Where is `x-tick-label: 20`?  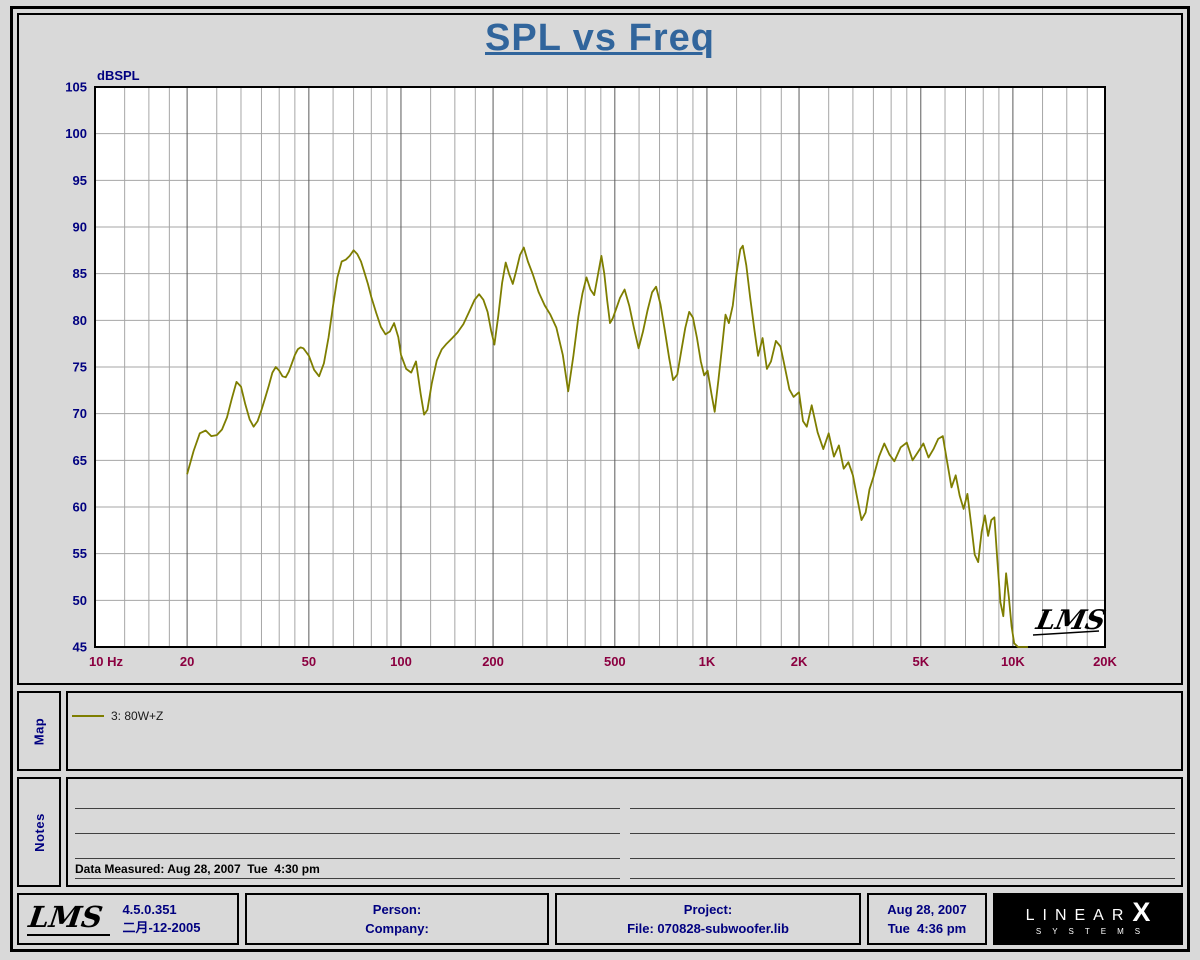 x-tick-label: 20 is located at coordinates (187, 661).